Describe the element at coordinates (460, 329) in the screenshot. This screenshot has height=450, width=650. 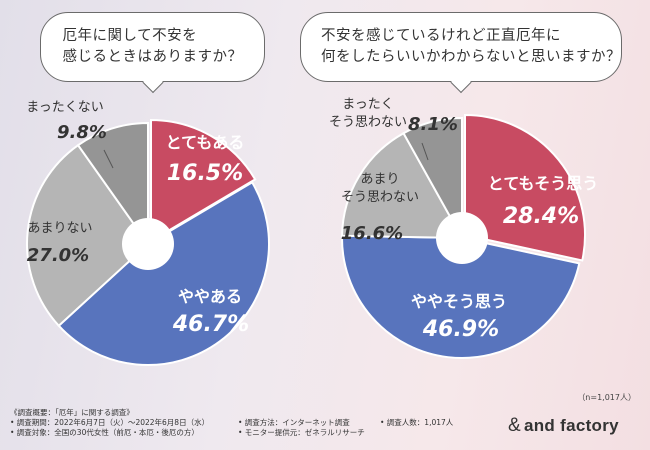
I see `value-label-2: 46.9%` at that location.